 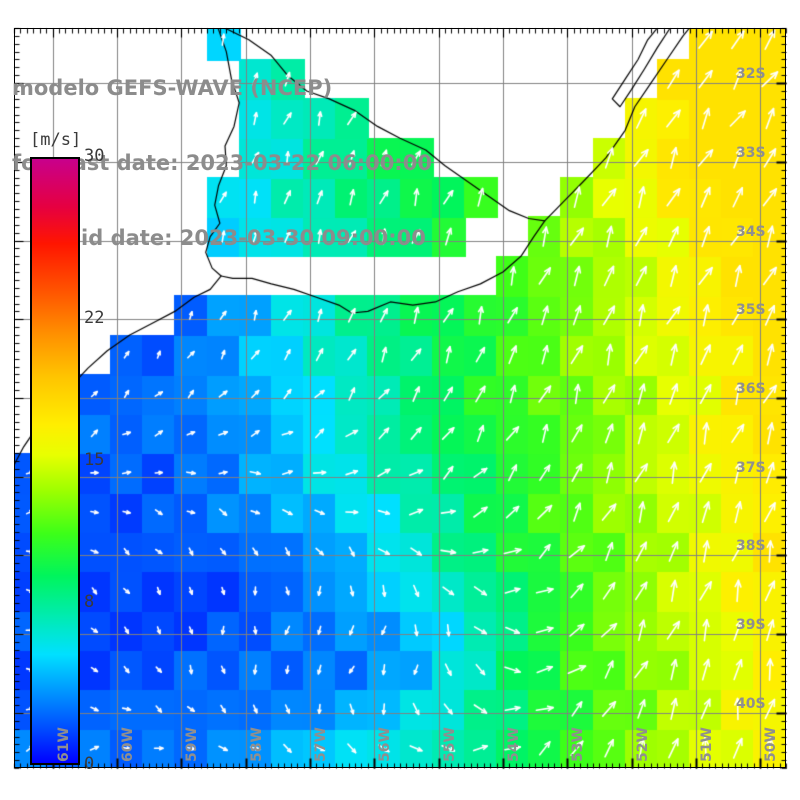 What do you see at coordinates (192, 744) in the screenshot?
I see `lon-label-59W: 59W` at bounding box center [192, 744].